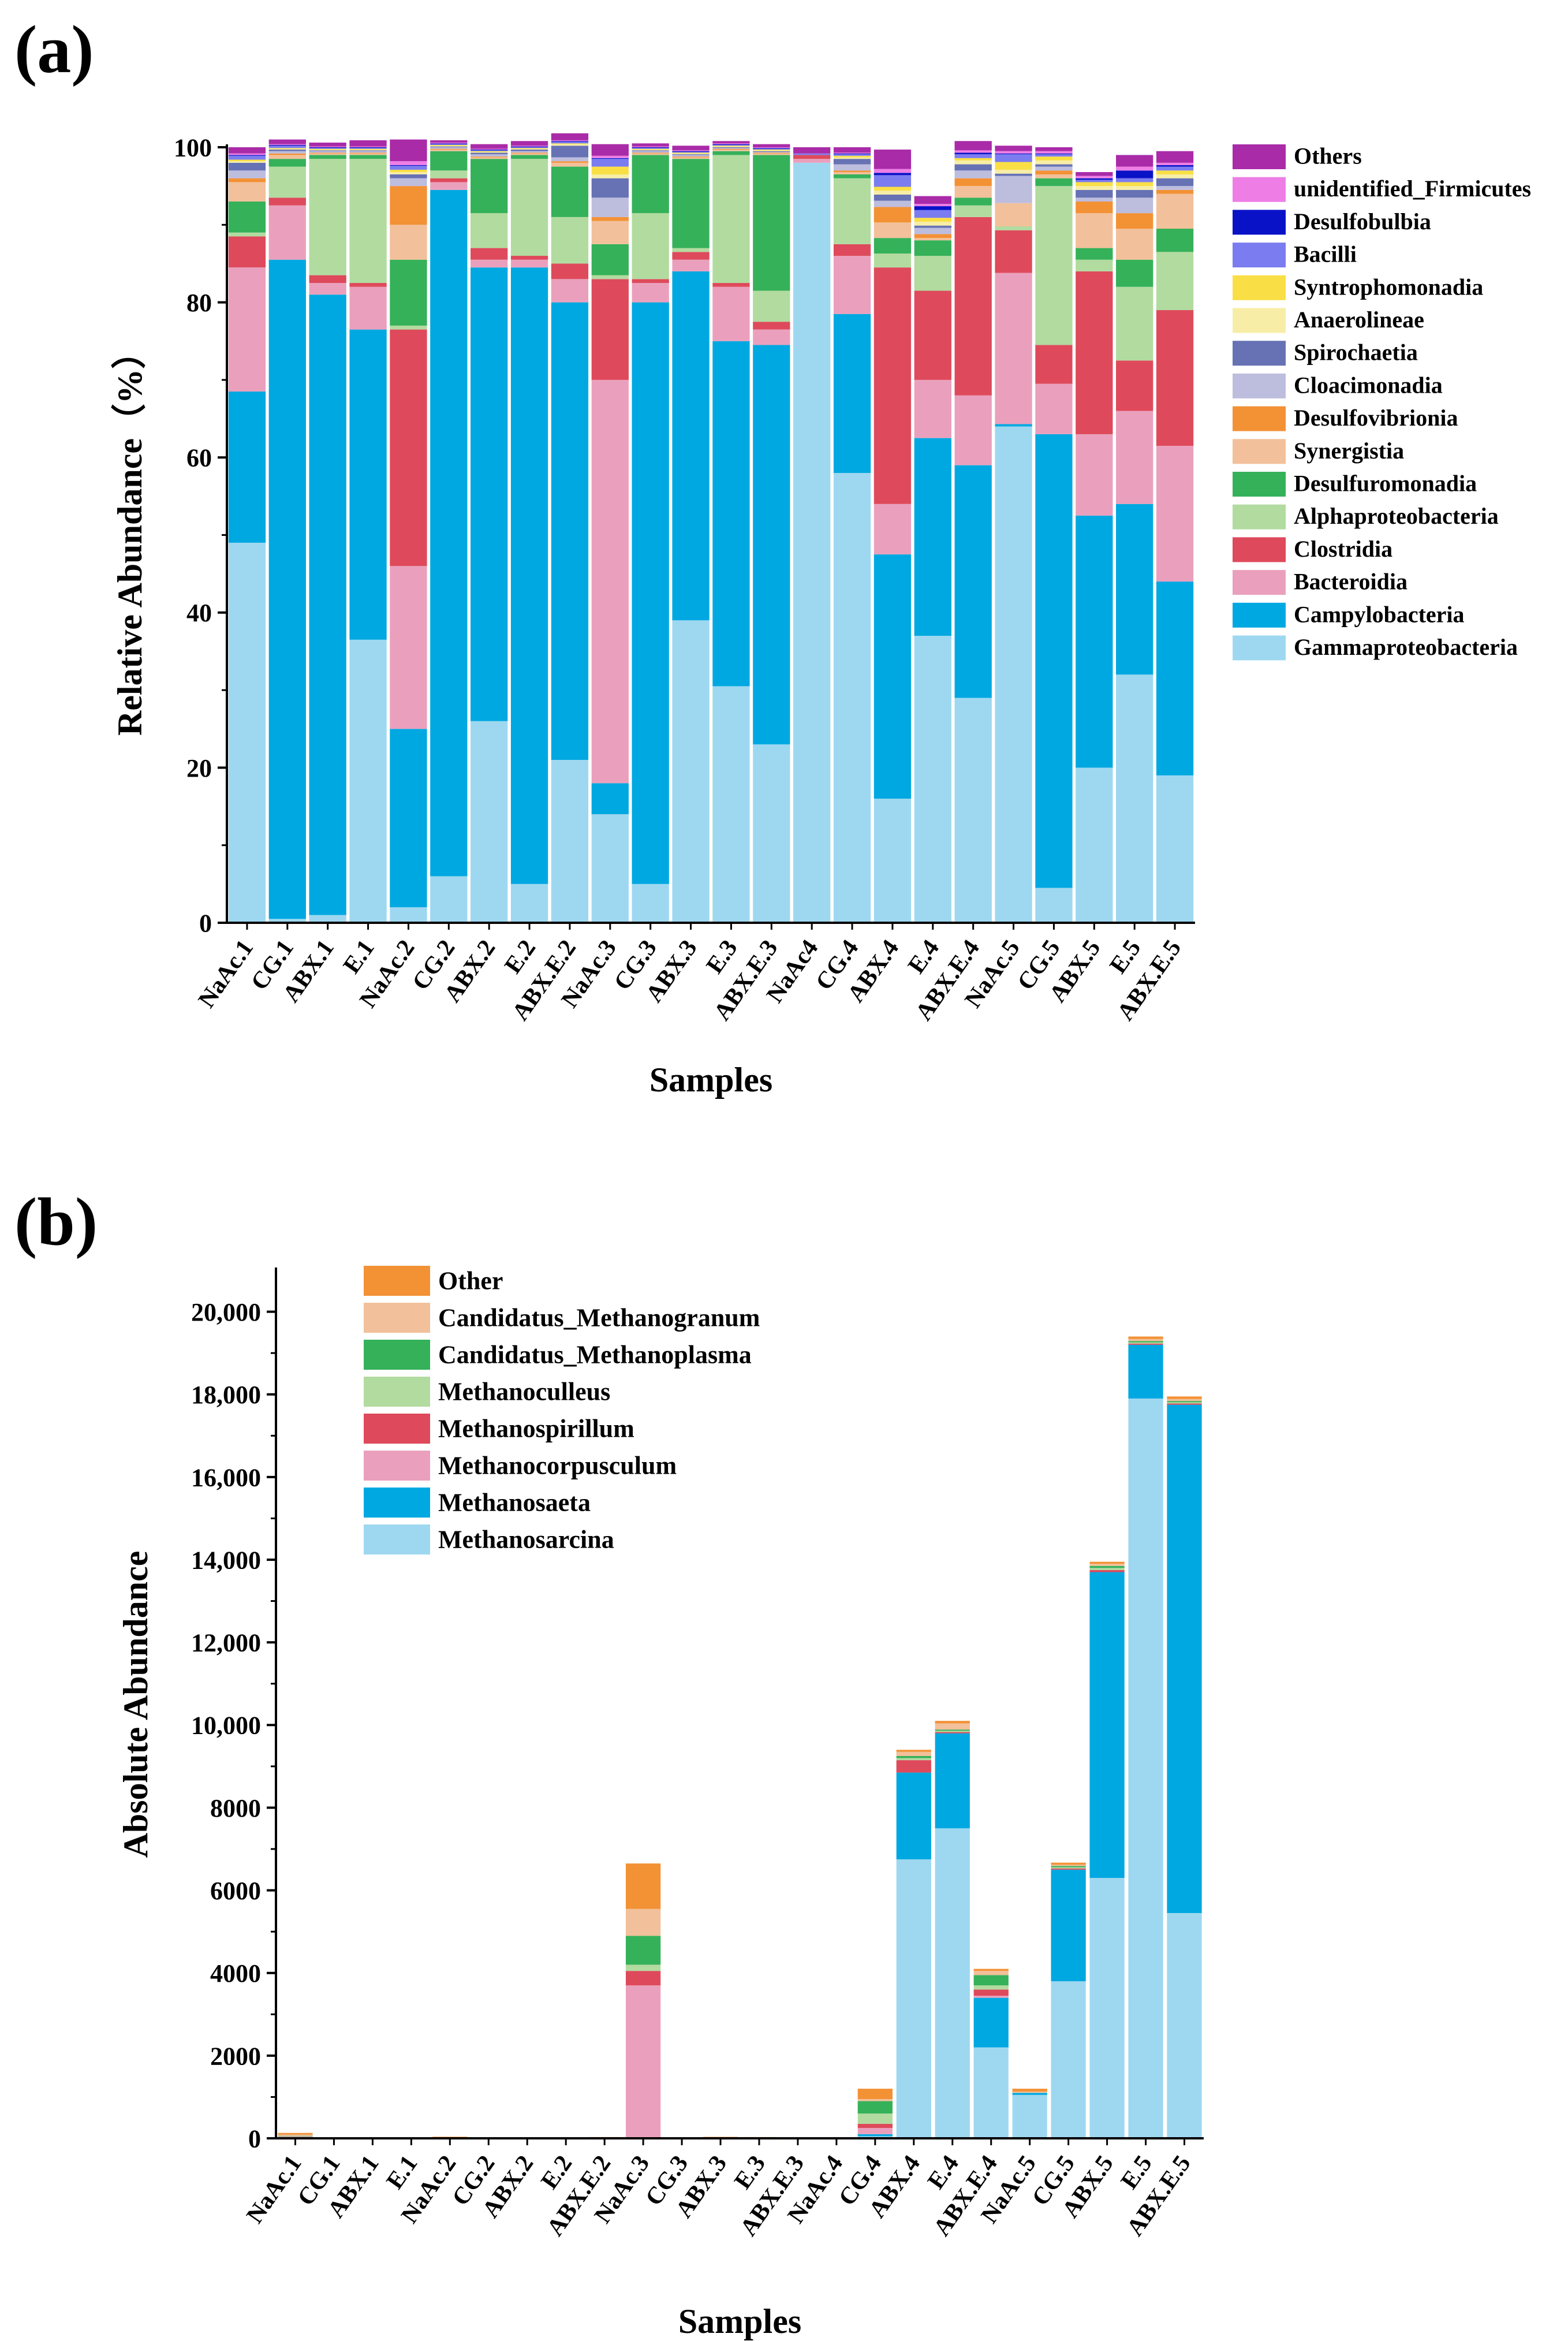 Image resolution: width=1568 pixels, height=2341 pixels. What do you see at coordinates (1368, 385) in the screenshot?
I see `legend-label: Cloacimonadia` at bounding box center [1368, 385].